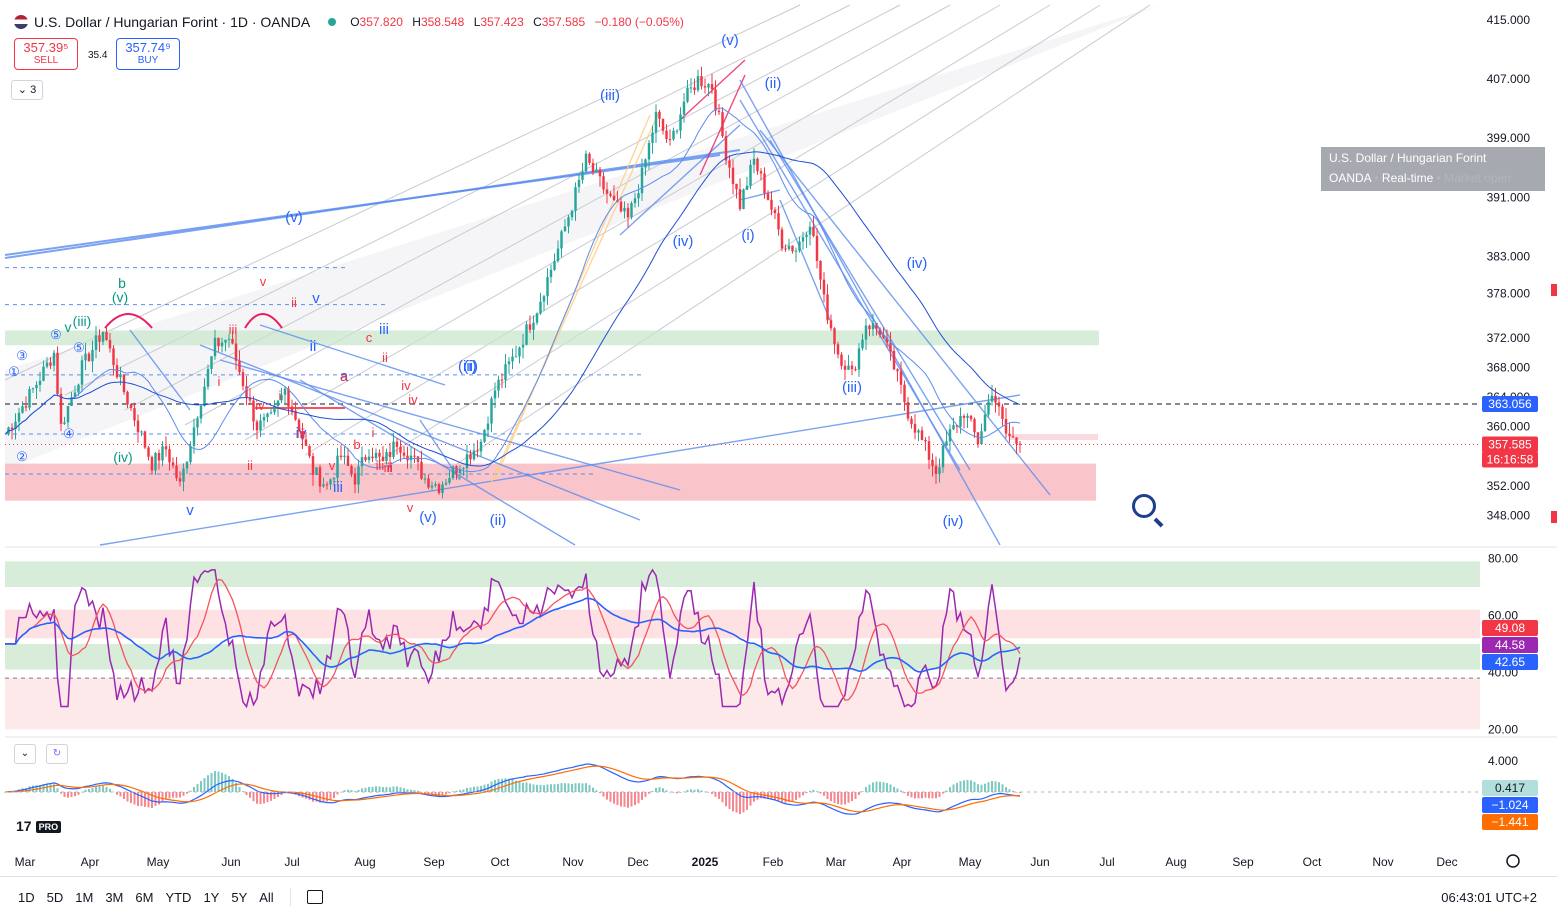 The image size is (1557, 917). Describe the element at coordinates (575, 297) in the screenshot. I see `trend-line` at that location.